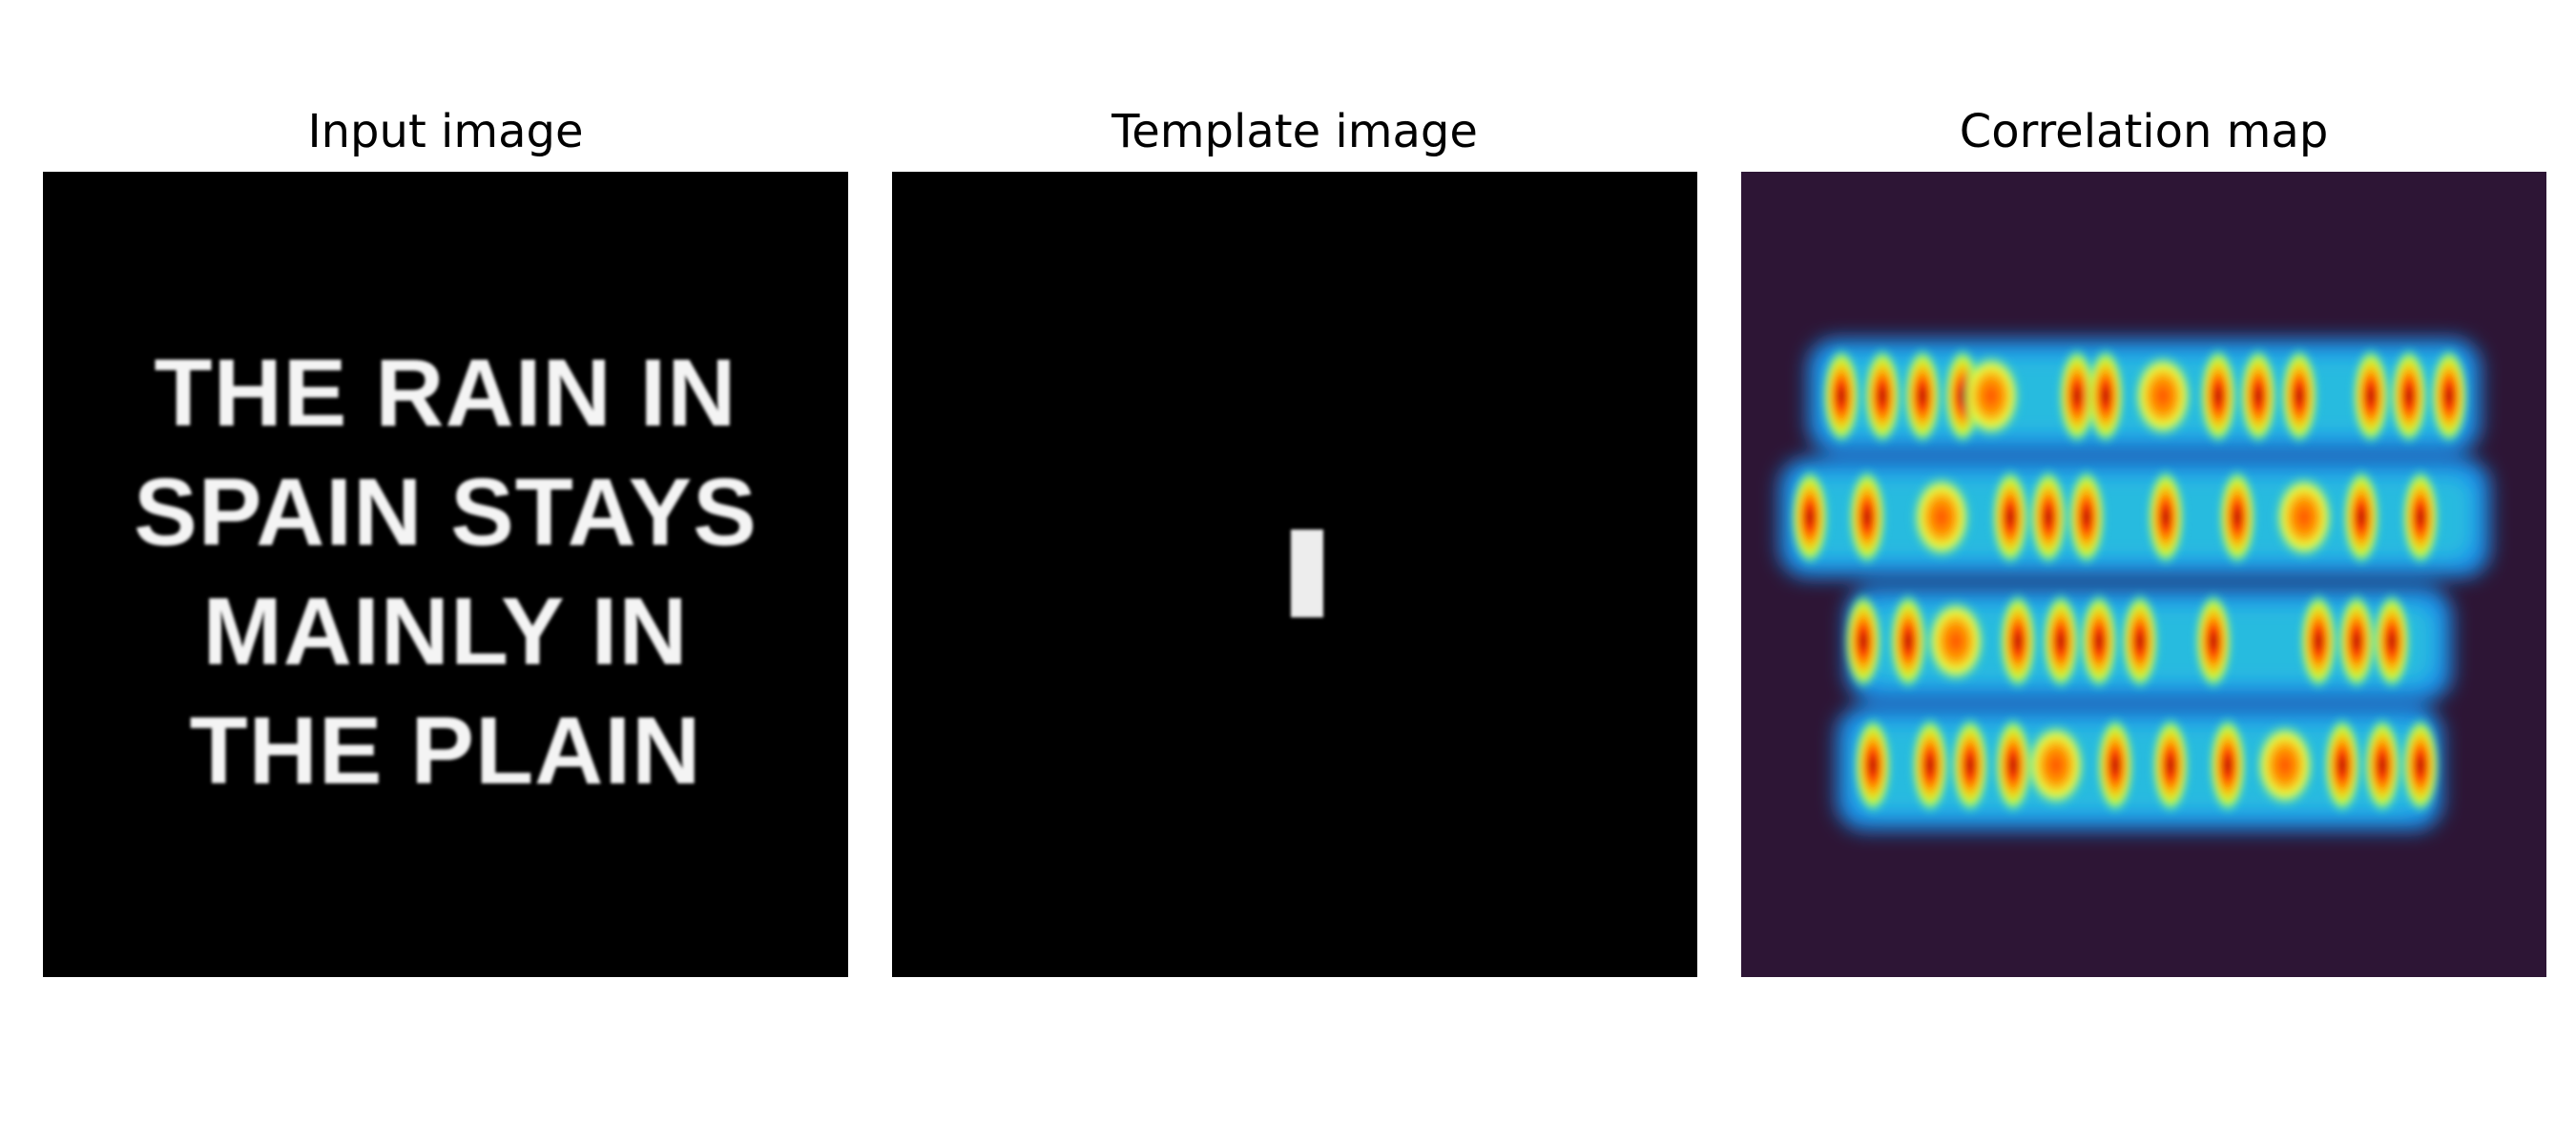  What do you see at coordinates (2144, 131) in the screenshot?
I see `correlation-map-title: Correlation map` at bounding box center [2144, 131].